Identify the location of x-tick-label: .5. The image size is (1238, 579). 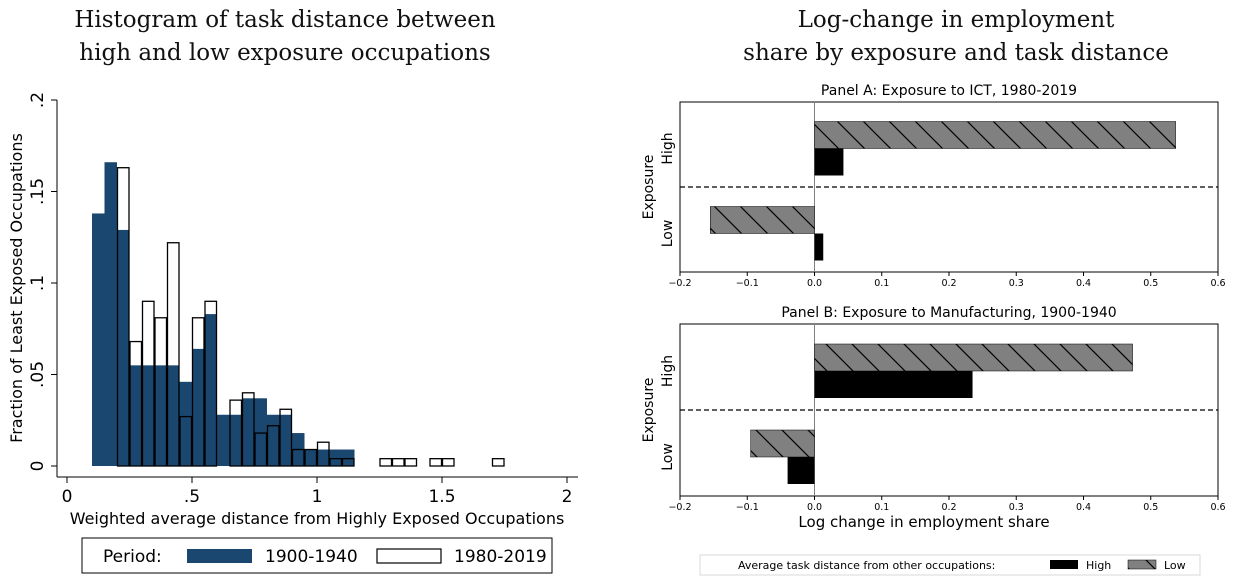
(192, 497).